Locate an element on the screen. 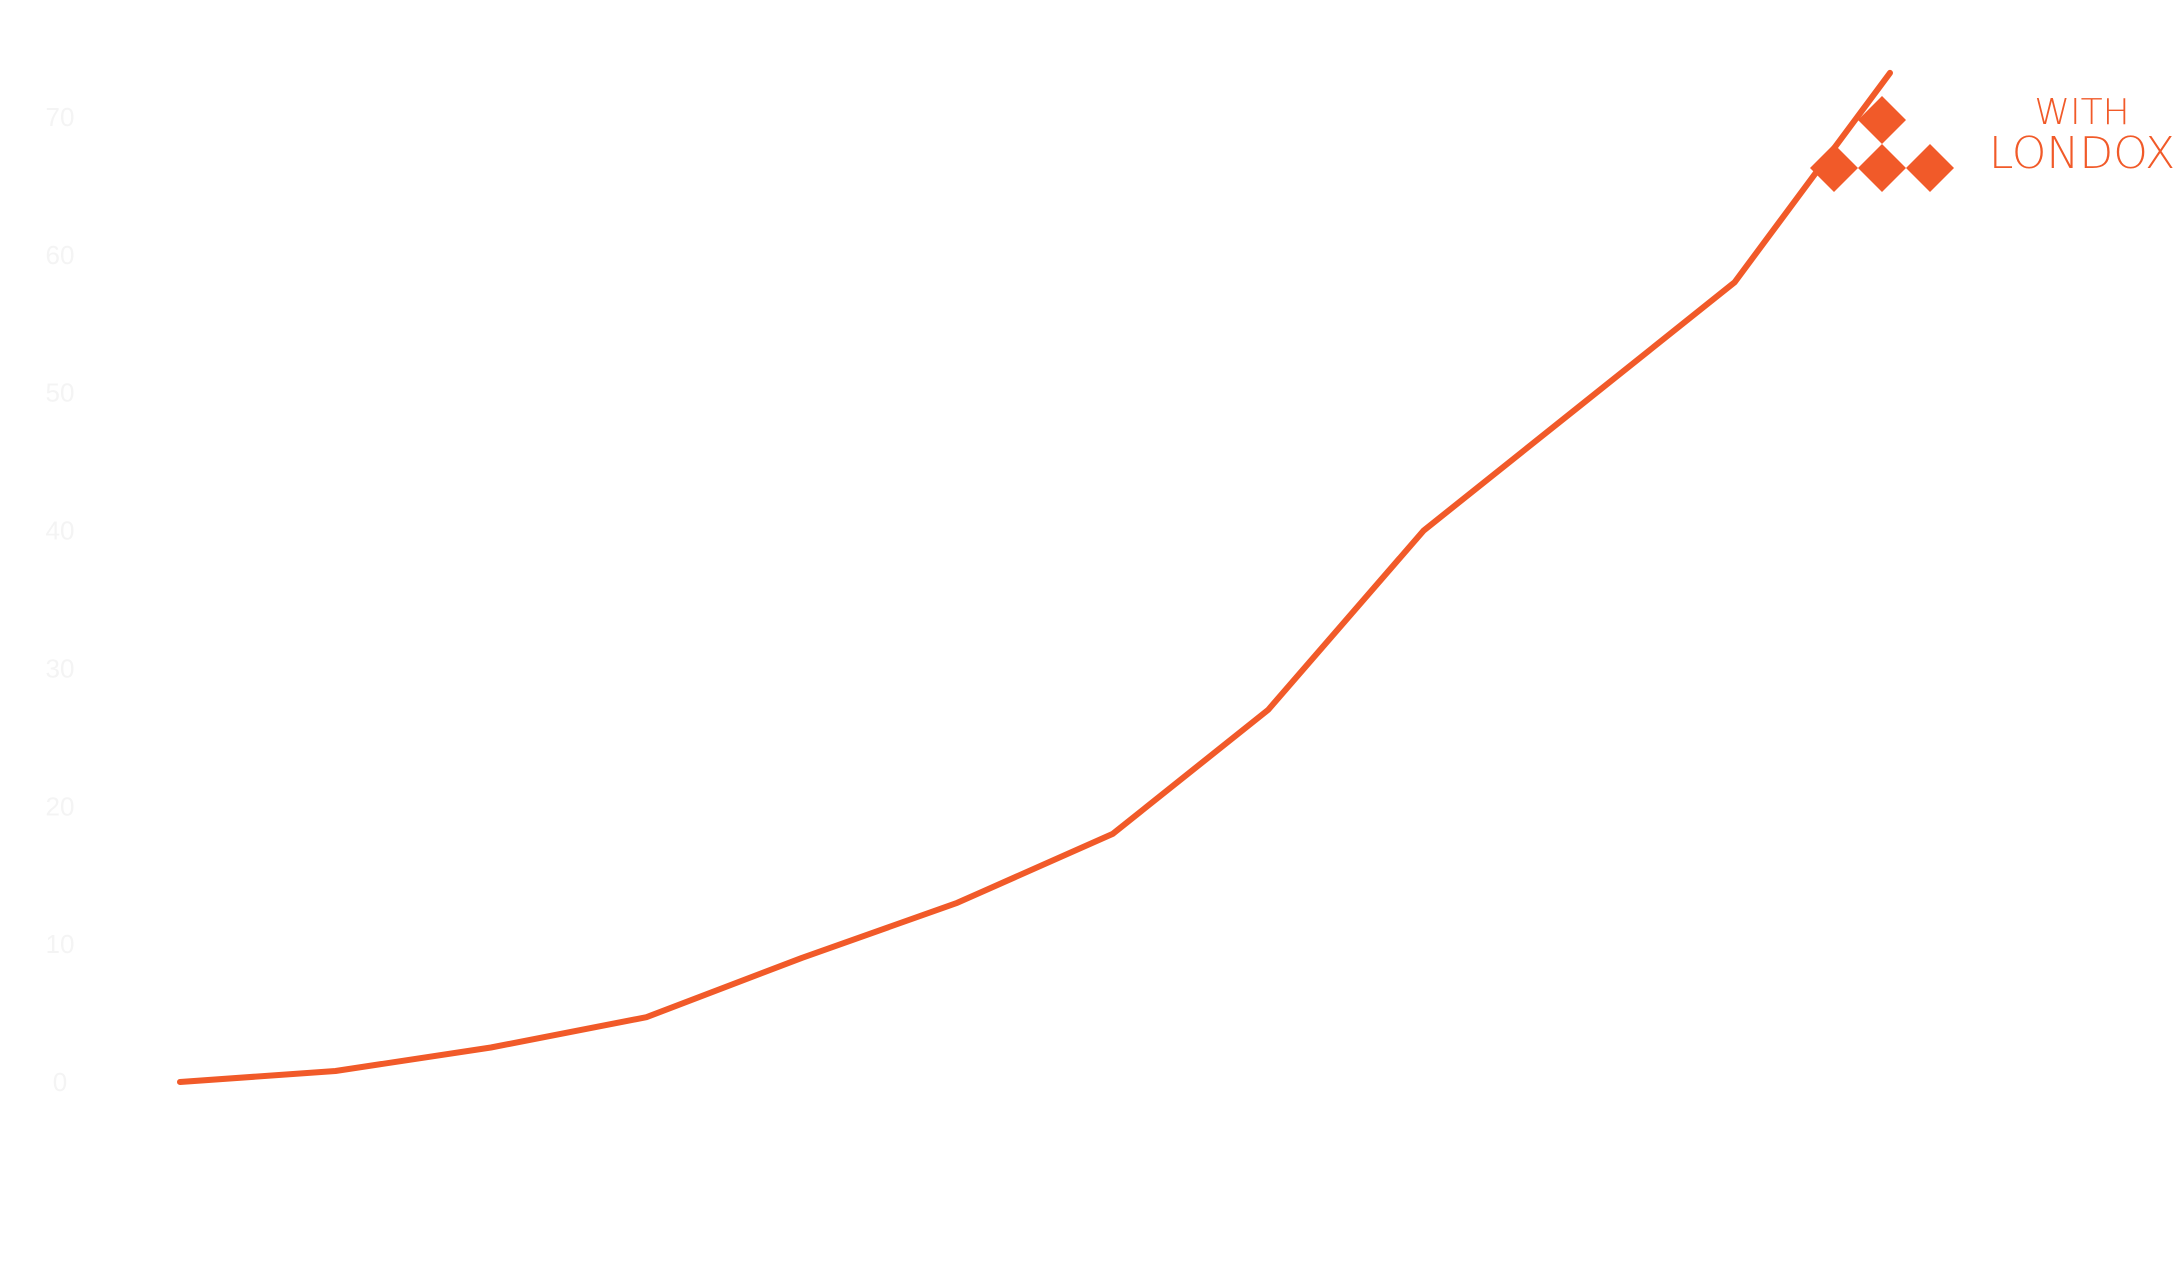 This screenshot has height=1278, width=2180. y-tick-label: 20 is located at coordinates (60, 806).